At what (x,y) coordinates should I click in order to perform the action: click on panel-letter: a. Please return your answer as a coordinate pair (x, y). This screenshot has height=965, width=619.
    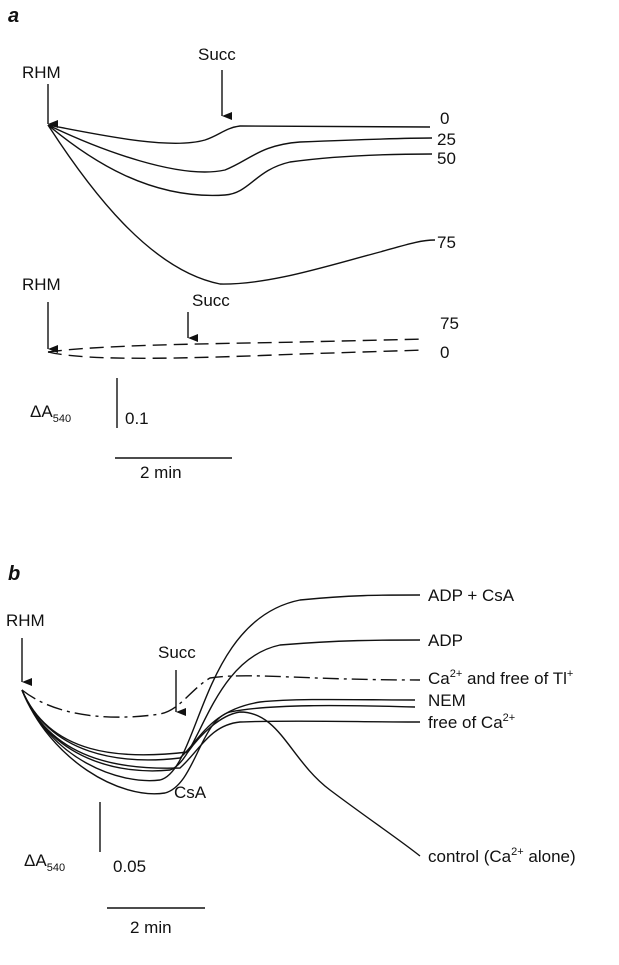
    Looking at the image, I should click on (13, 16).